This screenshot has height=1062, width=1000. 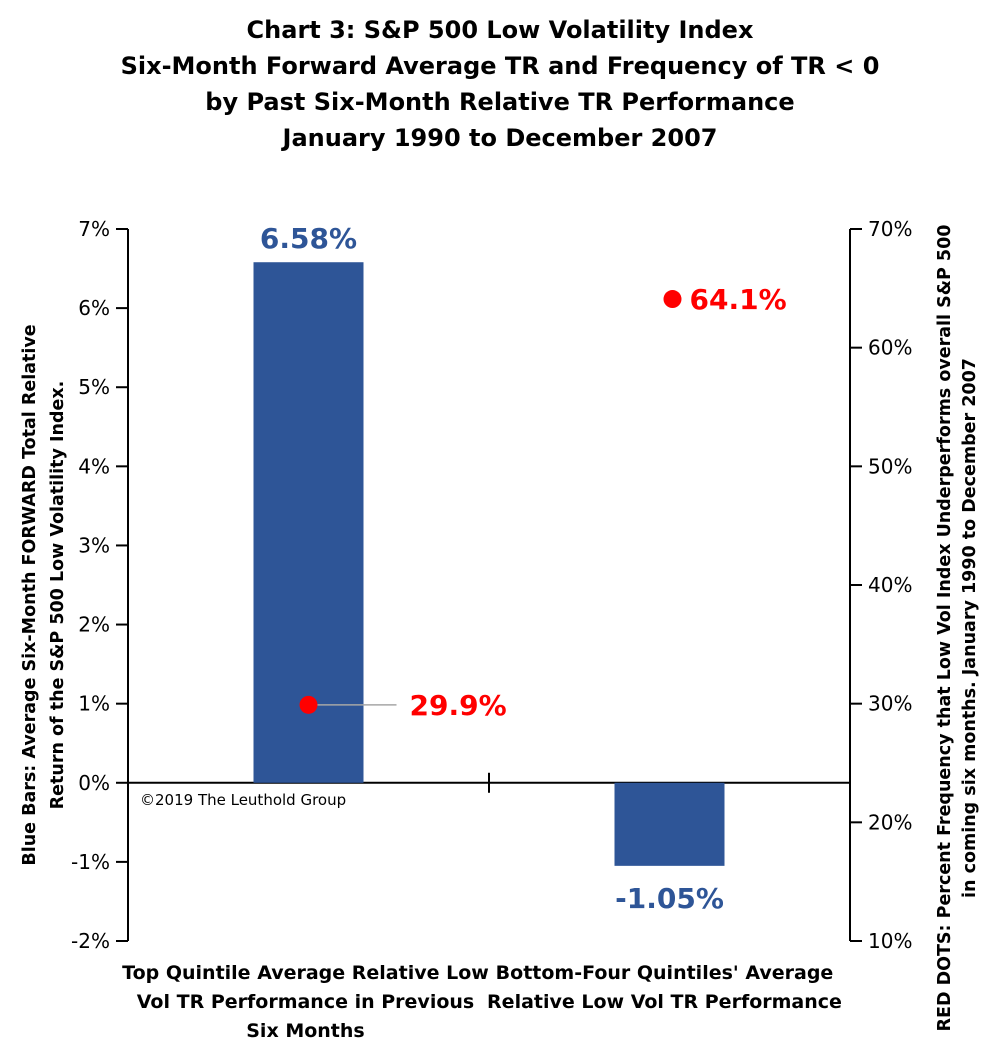 I want to click on dot-label-0: 29.9%, so click(x=458, y=705).